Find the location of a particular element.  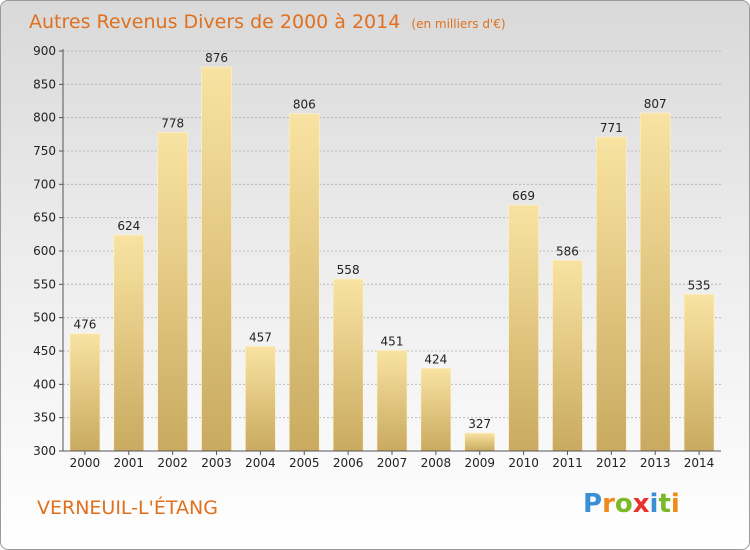

y-tick-label: 400 is located at coordinates (44, 384).